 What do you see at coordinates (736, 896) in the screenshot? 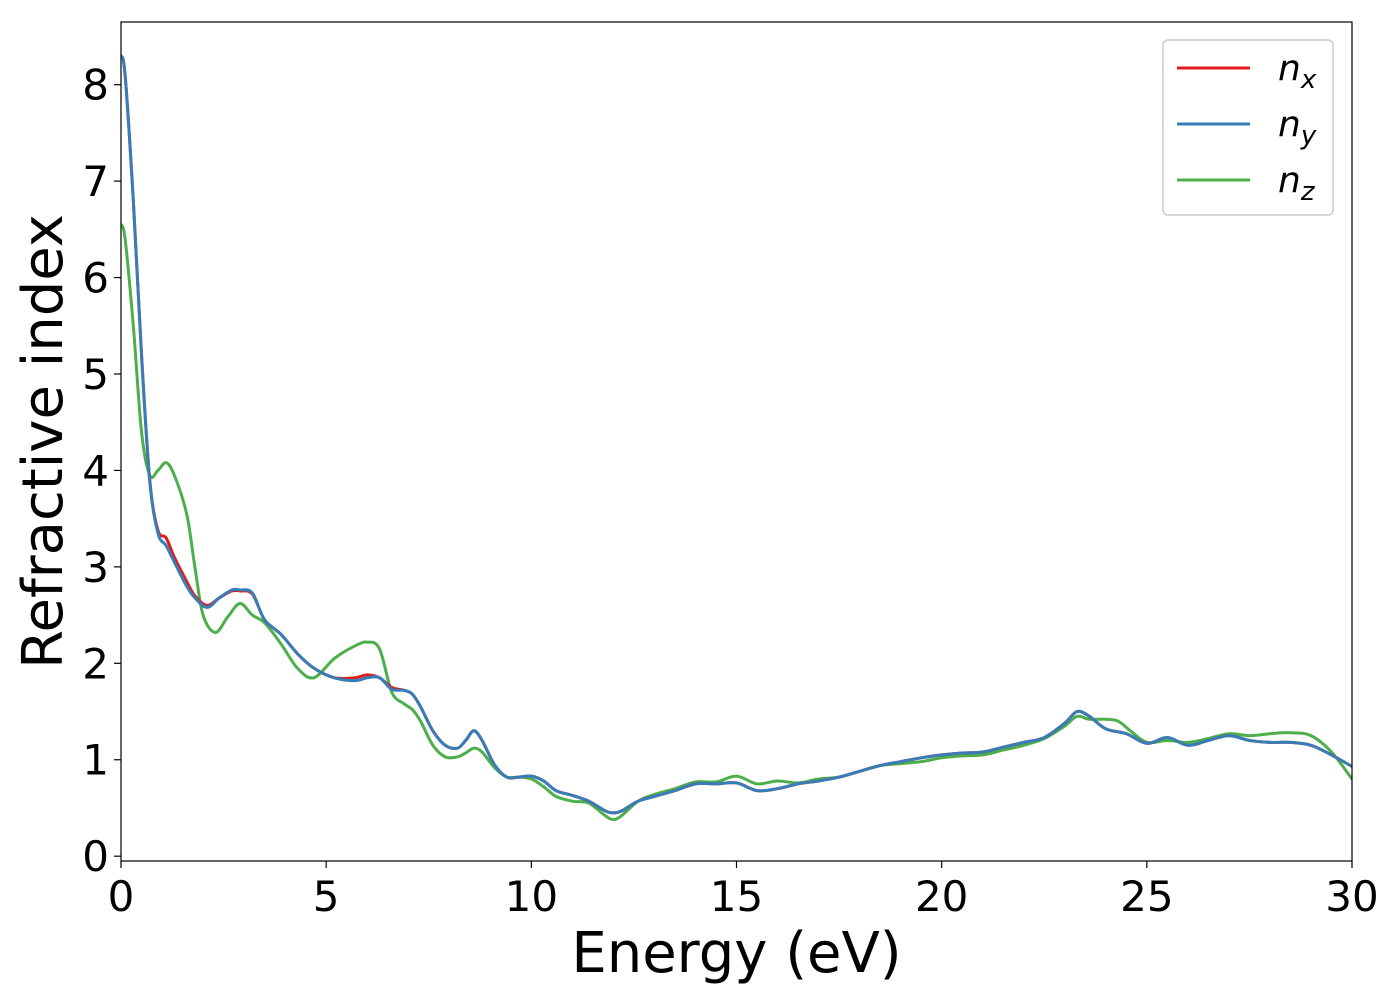
I see `x-tick-label: 15` at bounding box center [736, 896].